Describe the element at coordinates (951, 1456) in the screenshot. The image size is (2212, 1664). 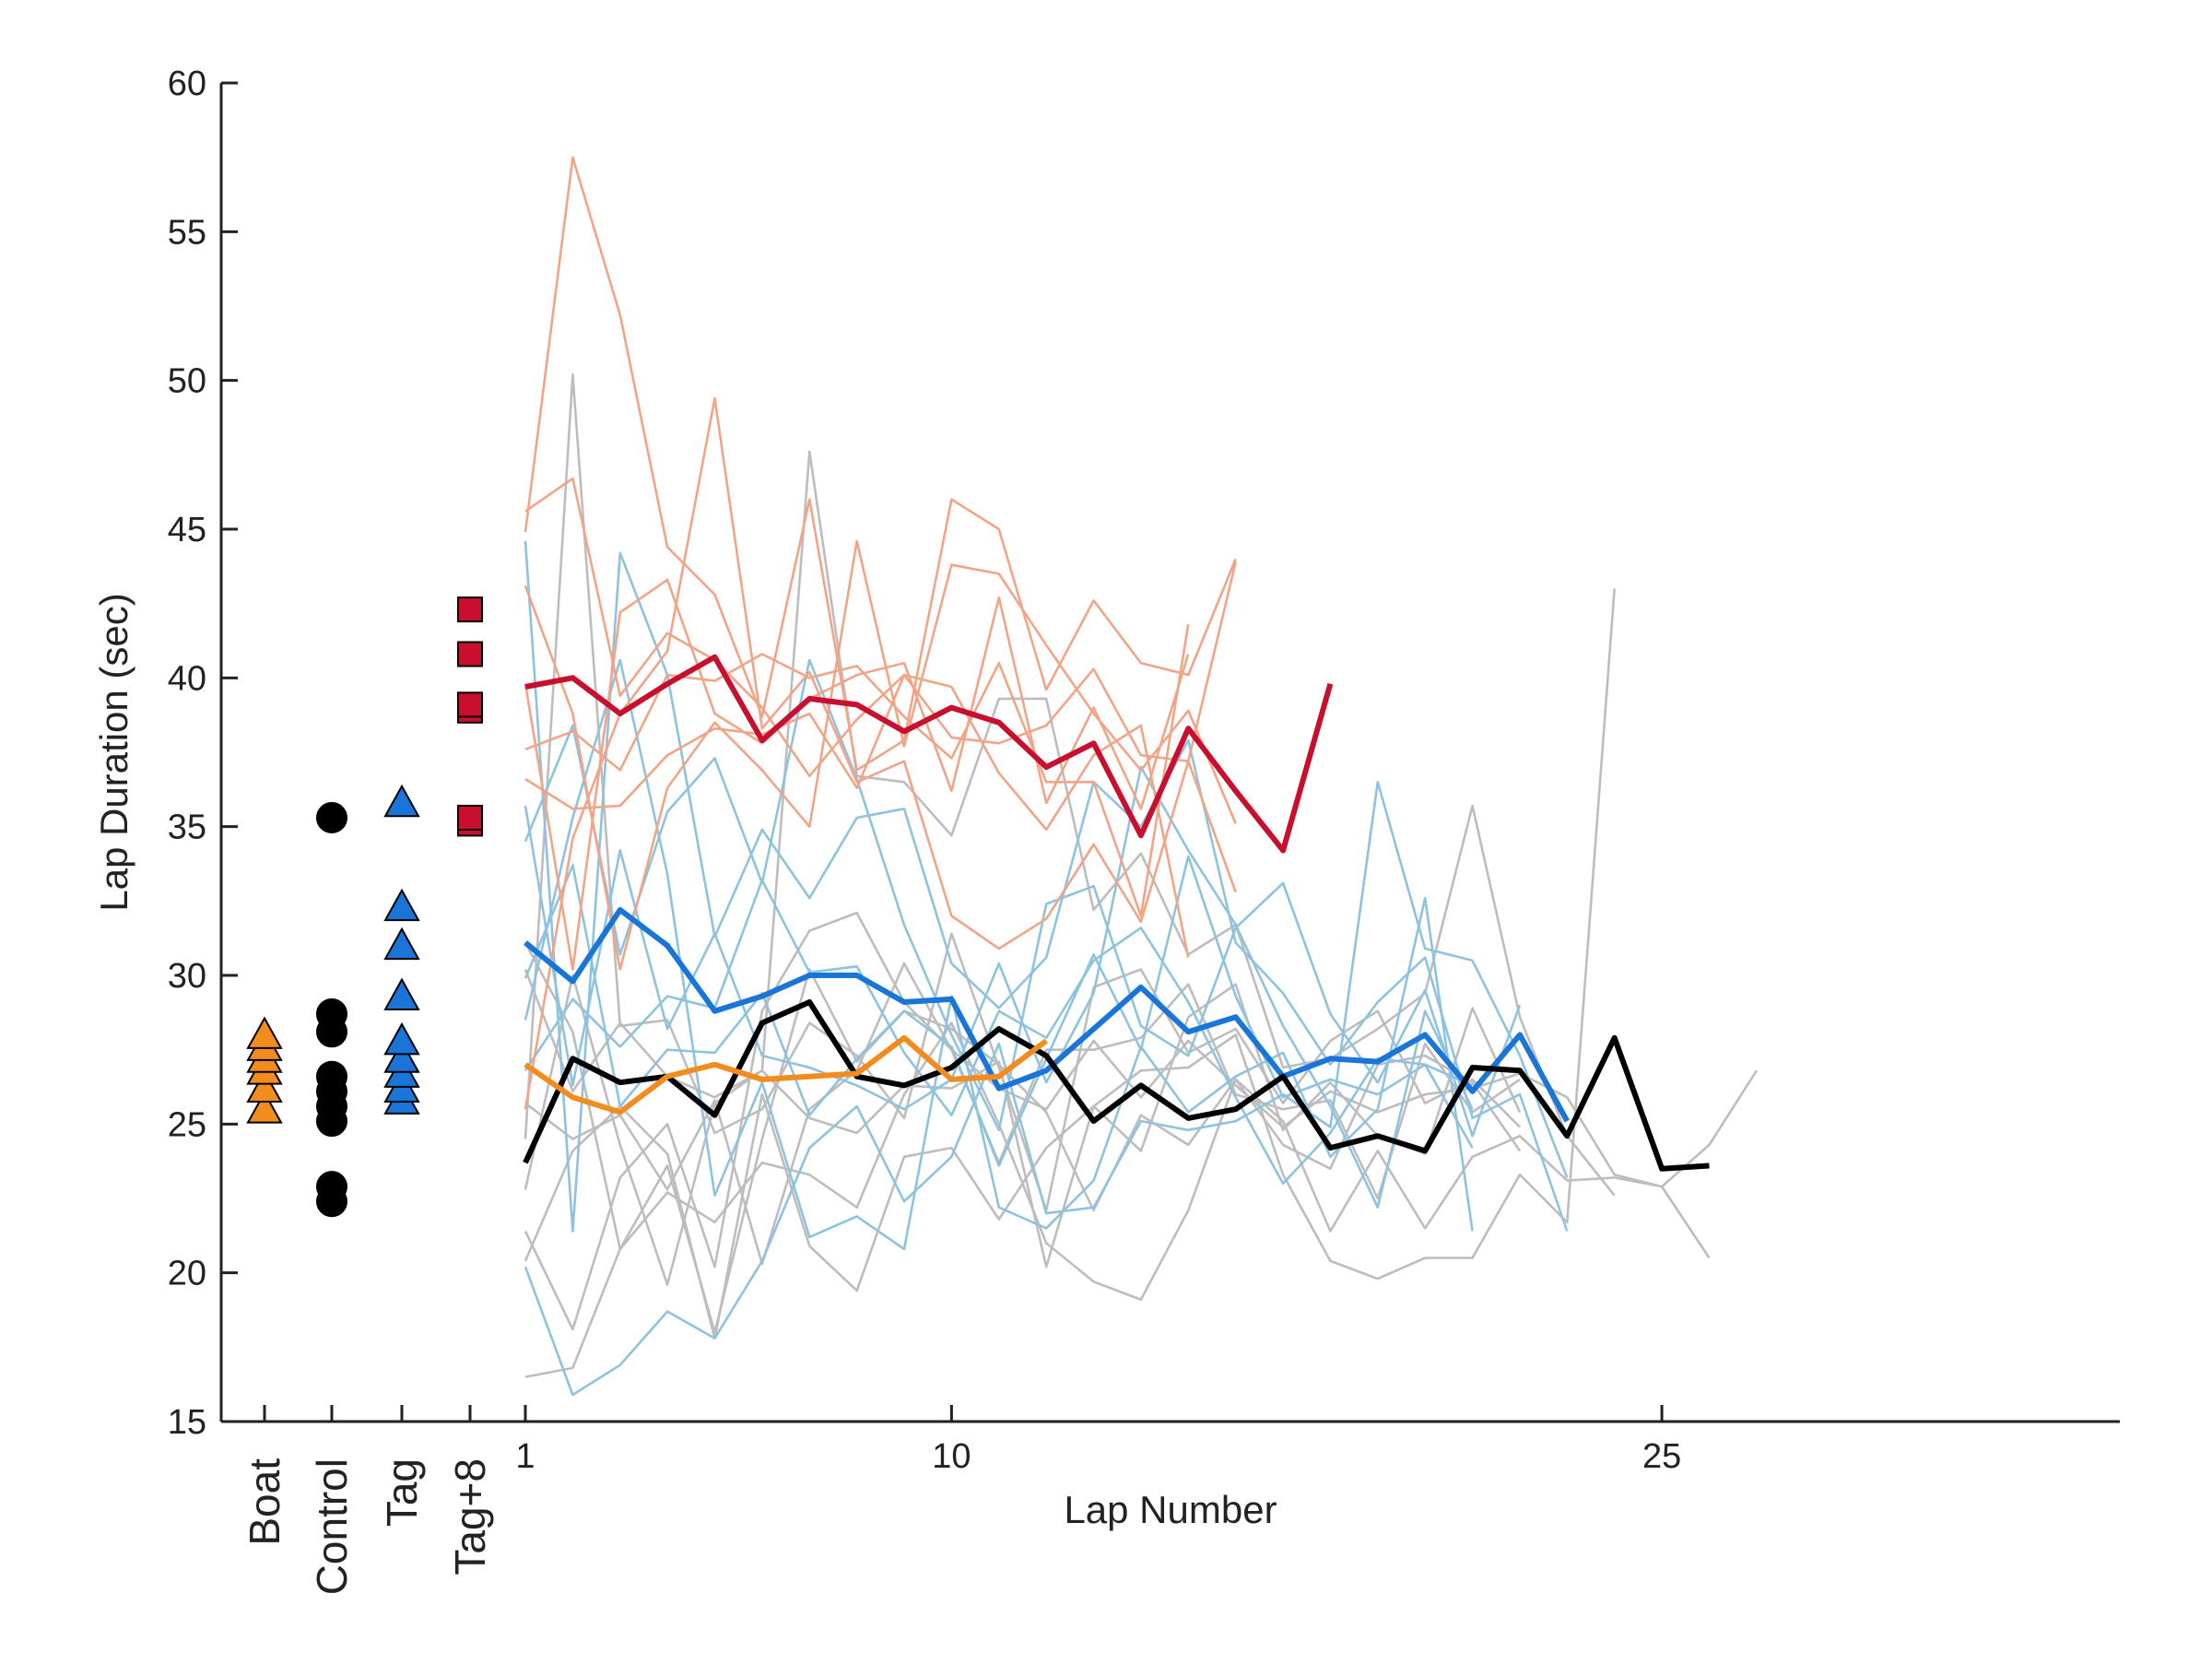
I see `x-tick-label: 10` at that location.